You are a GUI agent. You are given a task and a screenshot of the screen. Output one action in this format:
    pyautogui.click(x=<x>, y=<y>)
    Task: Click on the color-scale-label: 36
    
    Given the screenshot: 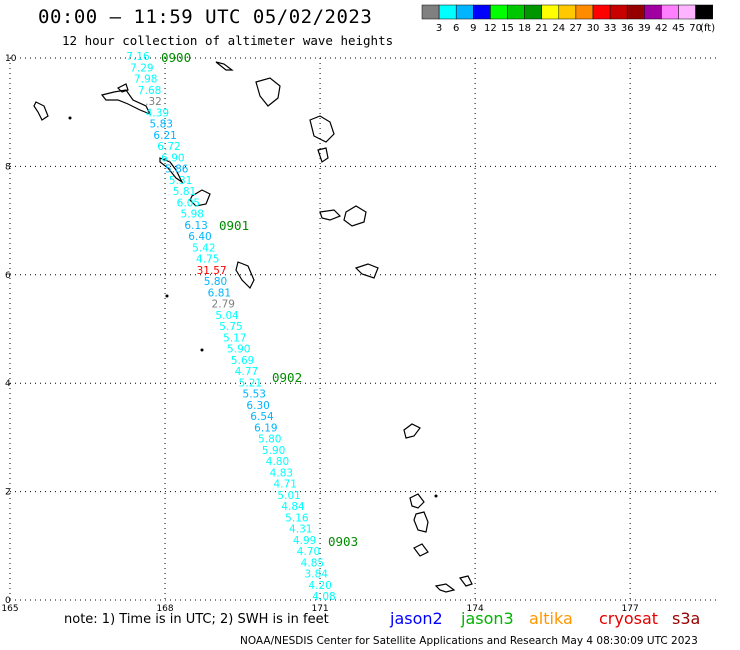 What is the action you would take?
    pyautogui.click(x=627, y=28)
    